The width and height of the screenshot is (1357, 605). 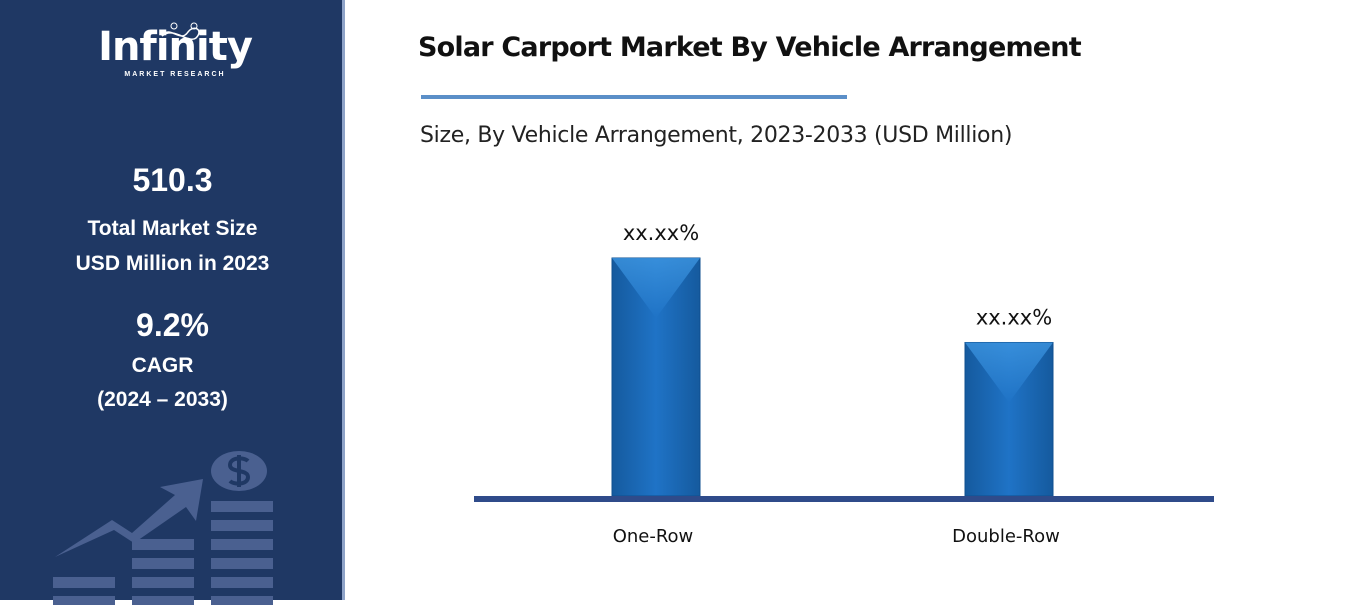 What do you see at coordinates (1006, 536) in the screenshot?
I see `x-tick-label: Double-Row` at bounding box center [1006, 536].